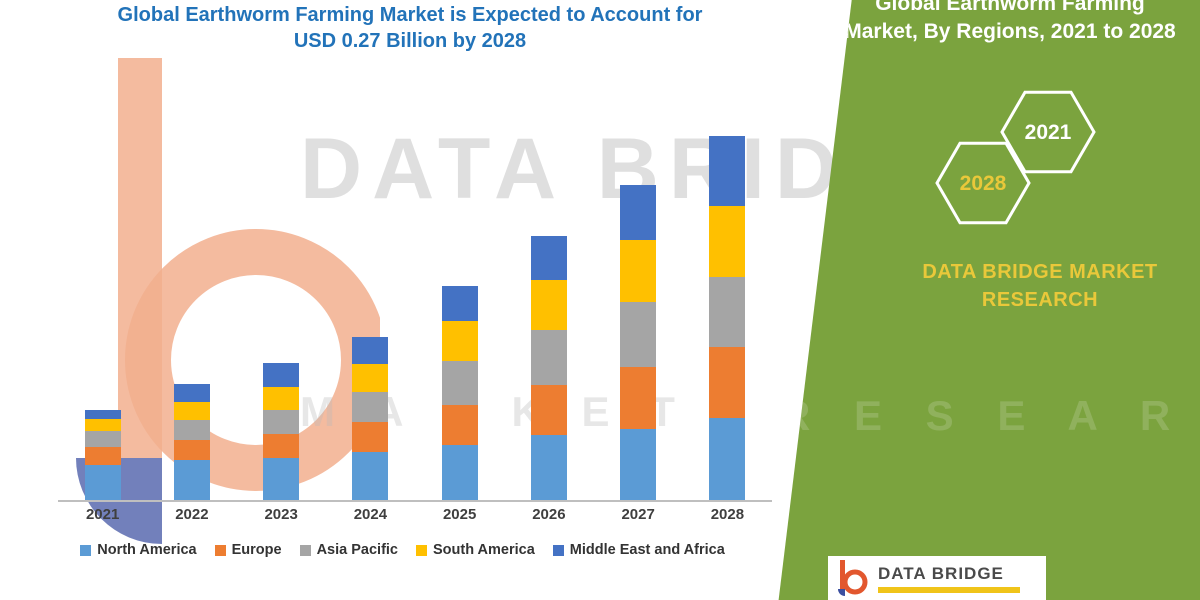  What do you see at coordinates (549, 514) in the screenshot?
I see `x-axis-label: 2026` at bounding box center [549, 514].